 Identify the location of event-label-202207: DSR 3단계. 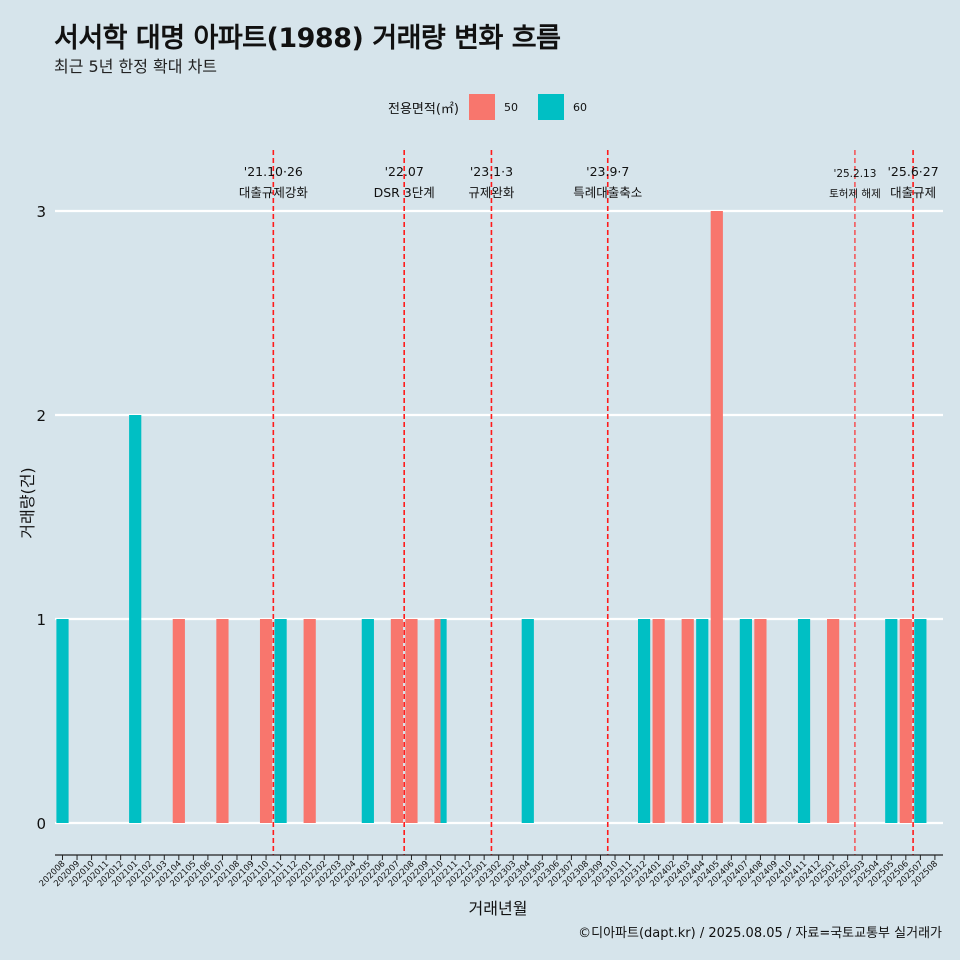
(404, 192).